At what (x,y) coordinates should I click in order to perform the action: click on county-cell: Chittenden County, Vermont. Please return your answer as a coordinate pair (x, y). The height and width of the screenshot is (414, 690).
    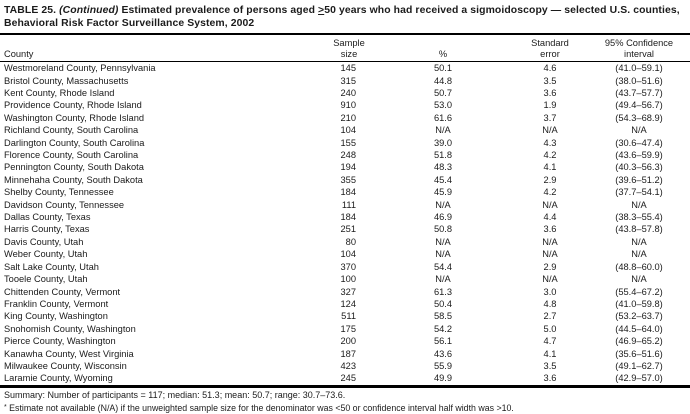
    Looking at the image, I should click on (62, 291).